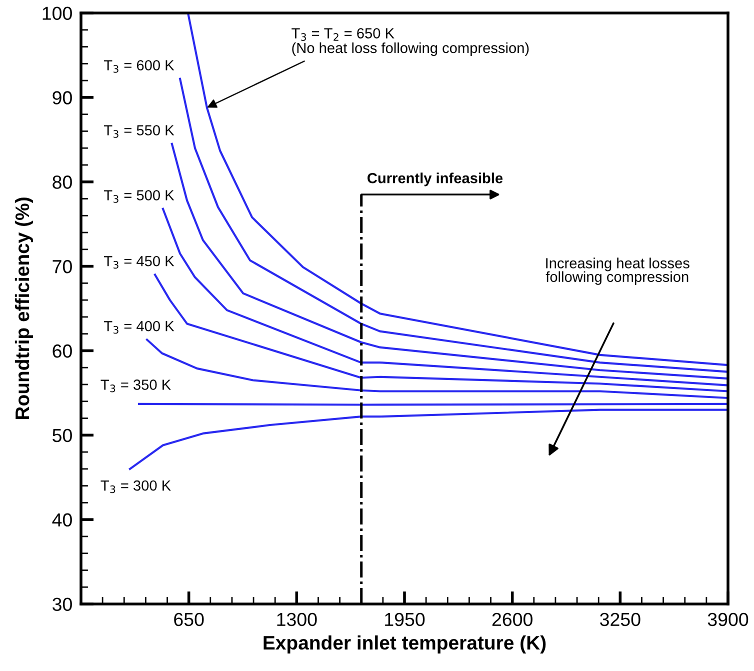 The height and width of the screenshot is (671, 754). Describe the element at coordinates (62, 435) in the screenshot. I see `y-tick-label: 50` at that location.